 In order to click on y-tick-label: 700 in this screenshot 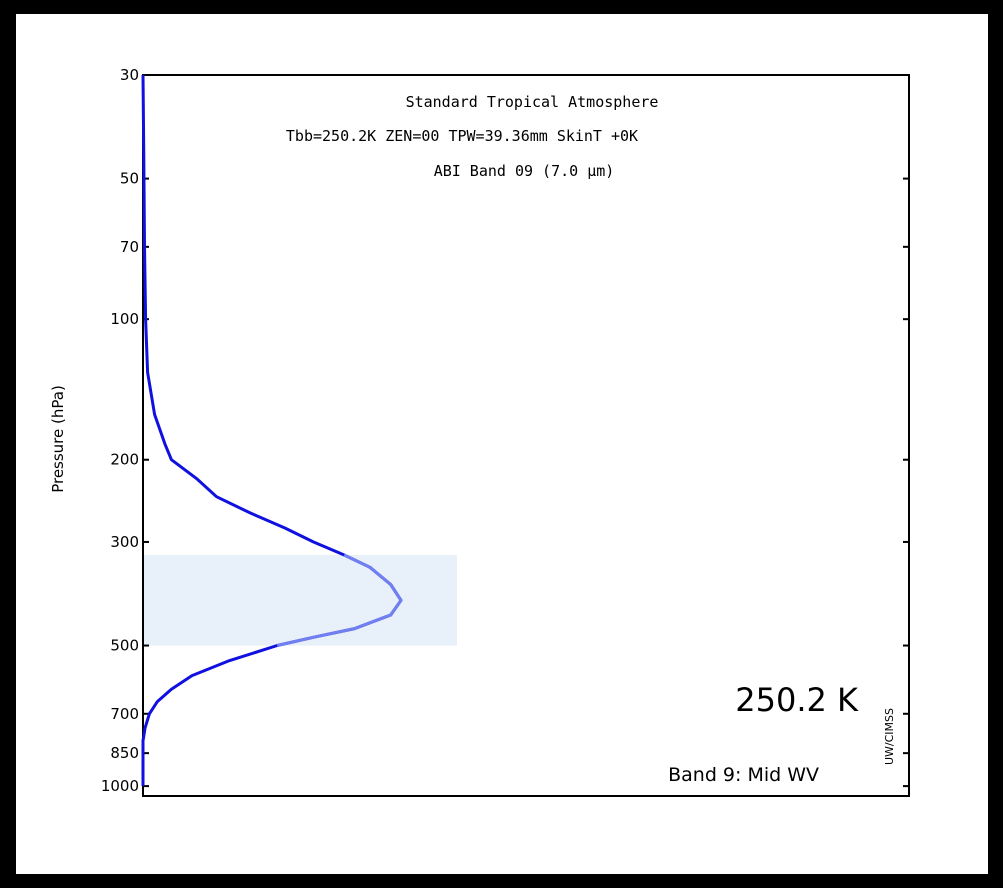, I will do `click(124, 714)`.